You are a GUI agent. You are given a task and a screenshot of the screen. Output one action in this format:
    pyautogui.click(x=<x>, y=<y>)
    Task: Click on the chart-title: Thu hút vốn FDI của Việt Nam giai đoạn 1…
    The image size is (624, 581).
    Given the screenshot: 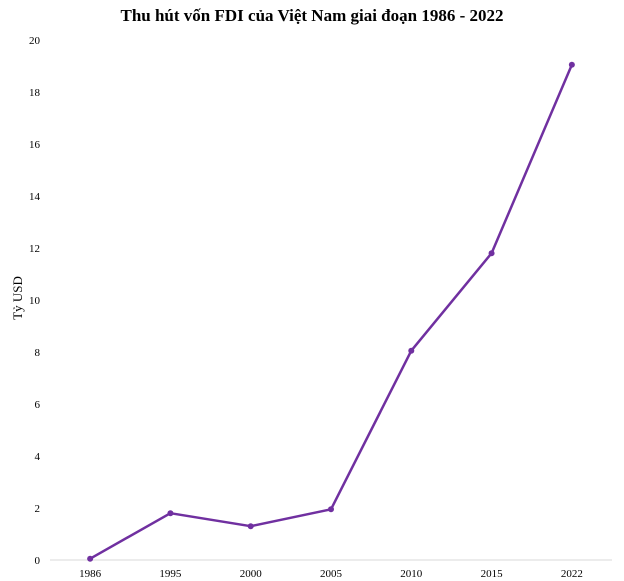 What is the action you would take?
    pyautogui.click(x=312, y=15)
    